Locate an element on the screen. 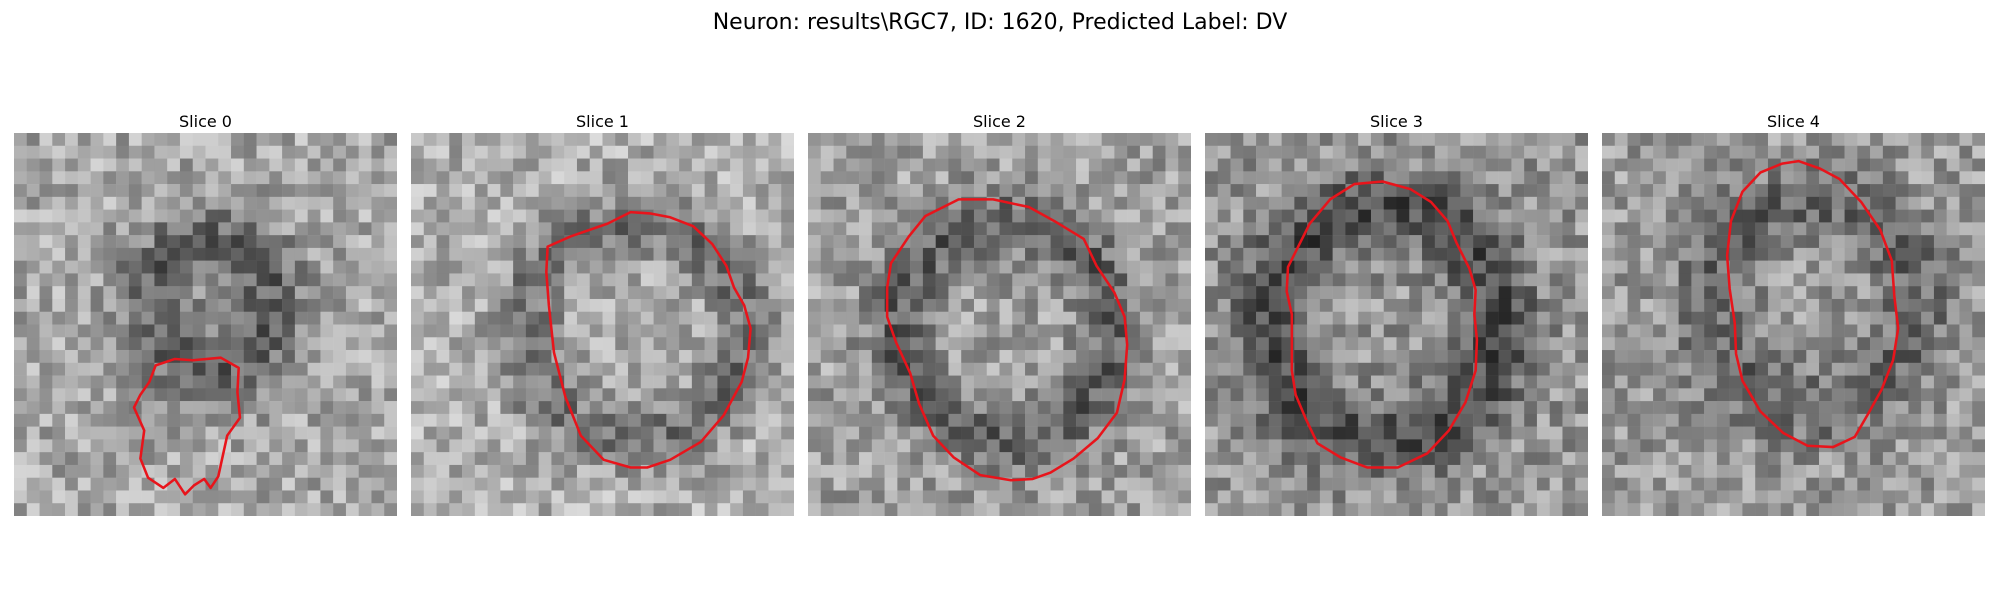  slice-1-image is located at coordinates (602, 324).